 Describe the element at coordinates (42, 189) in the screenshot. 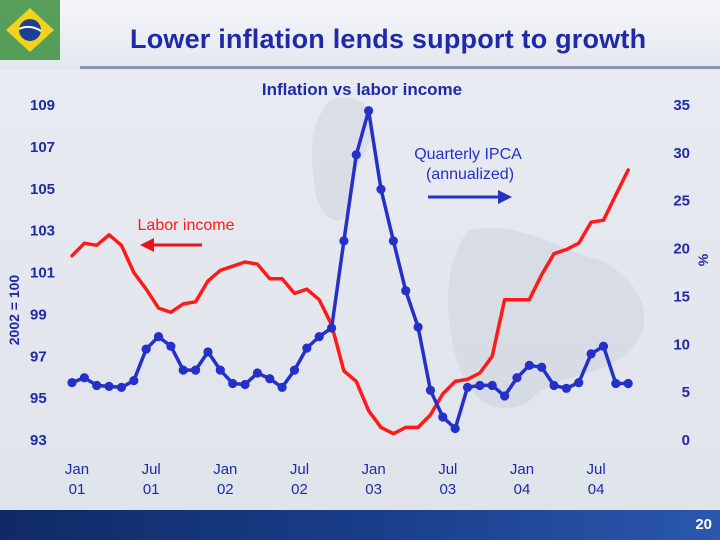

I see `left-tick-label: 105` at that location.